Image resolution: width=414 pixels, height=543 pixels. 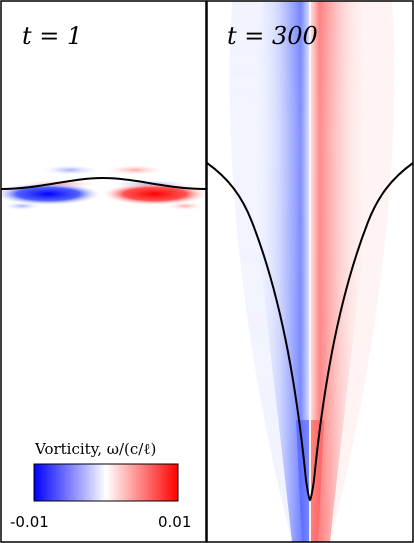 I want to click on colorbar-gradient, so click(x=106, y=482).